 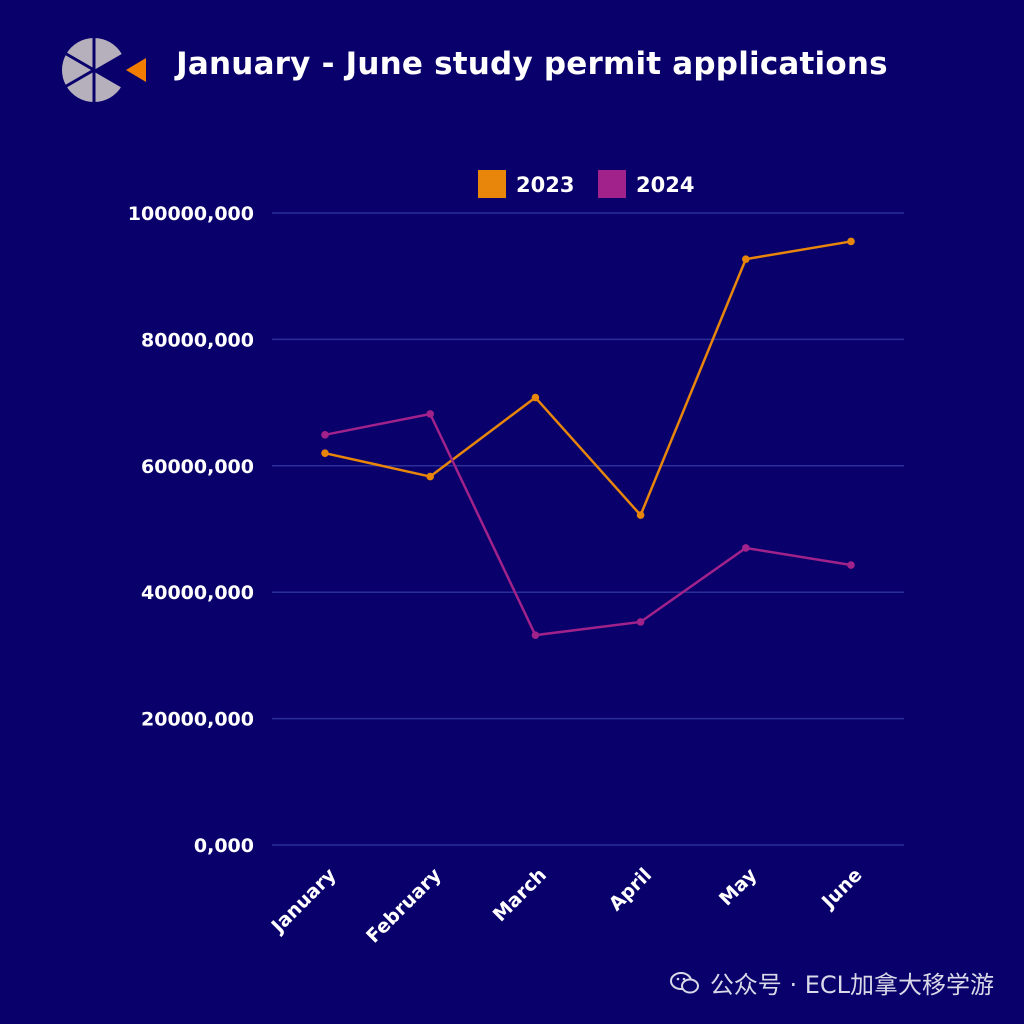 I want to click on y-tick-label: 40000,000, so click(x=197, y=593).